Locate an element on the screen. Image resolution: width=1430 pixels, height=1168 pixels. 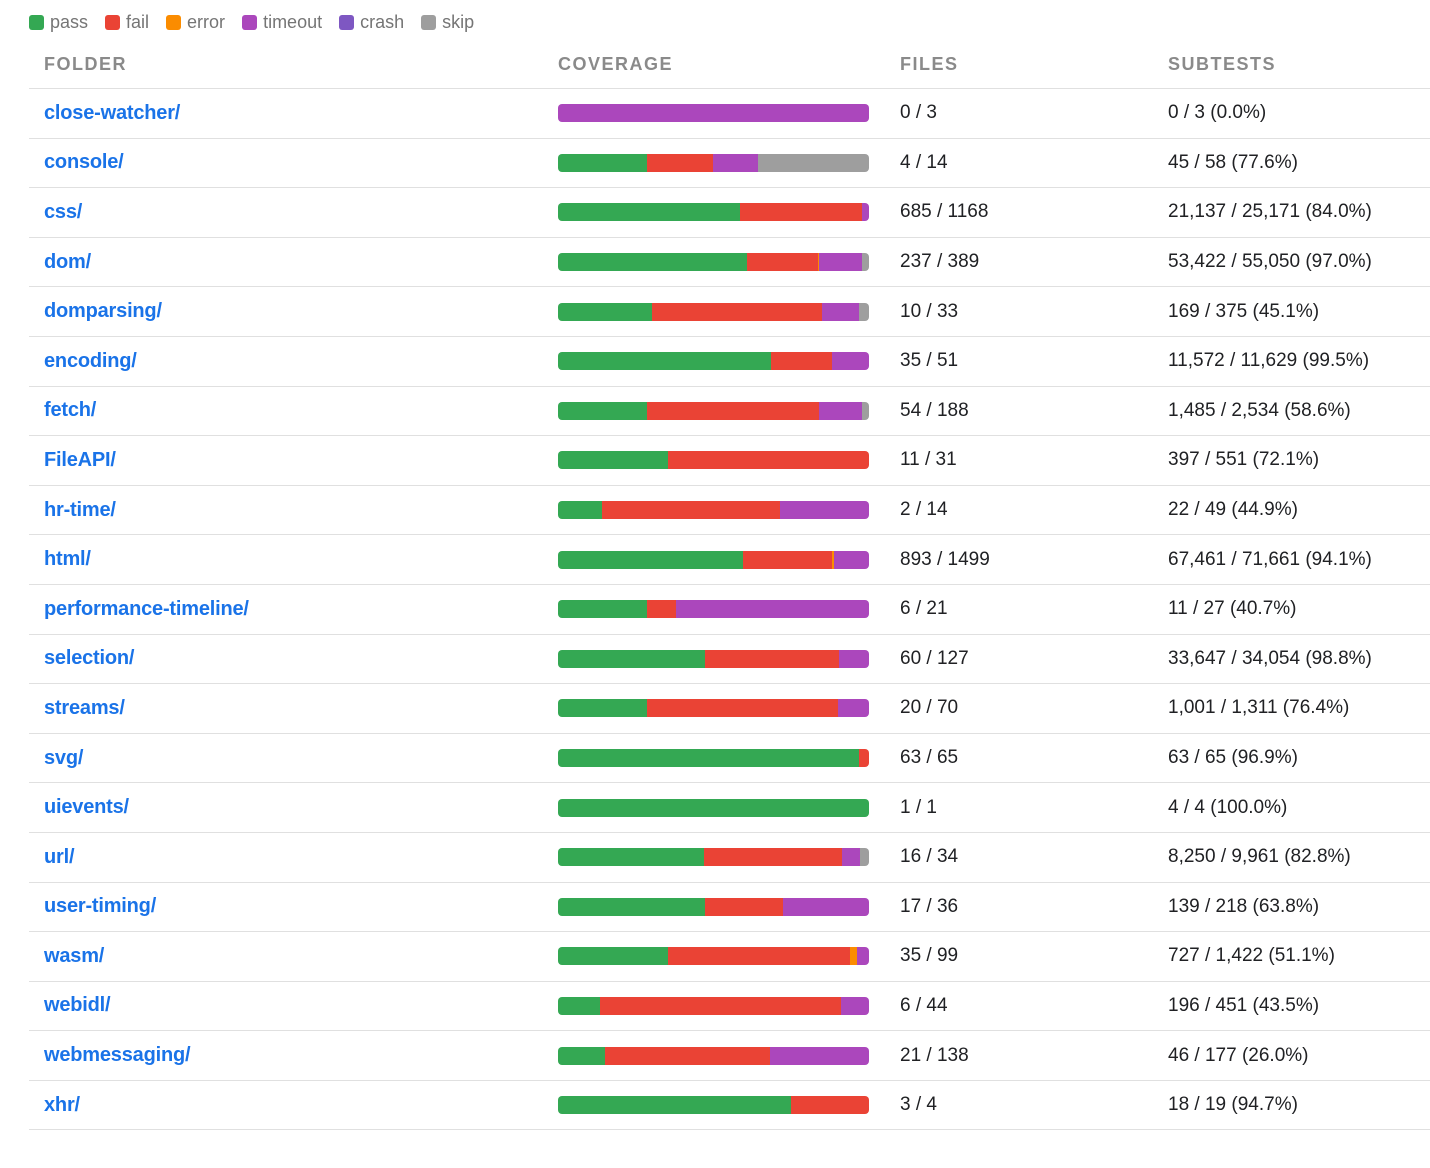
table-row: domparsing/10 / 33 169 / 375 (45.1%) is located at coordinates (729, 312).